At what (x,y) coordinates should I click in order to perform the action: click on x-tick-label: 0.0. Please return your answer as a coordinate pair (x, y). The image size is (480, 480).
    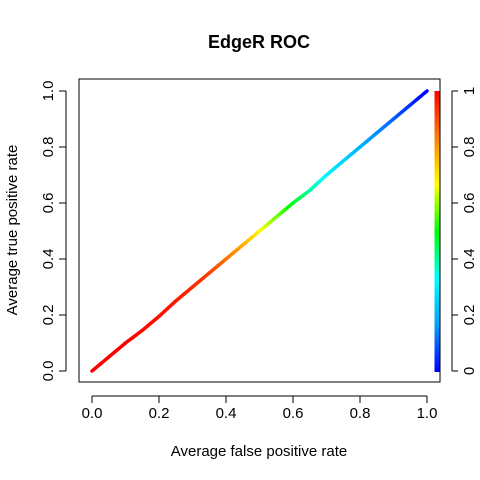
    Looking at the image, I should click on (92, 413).